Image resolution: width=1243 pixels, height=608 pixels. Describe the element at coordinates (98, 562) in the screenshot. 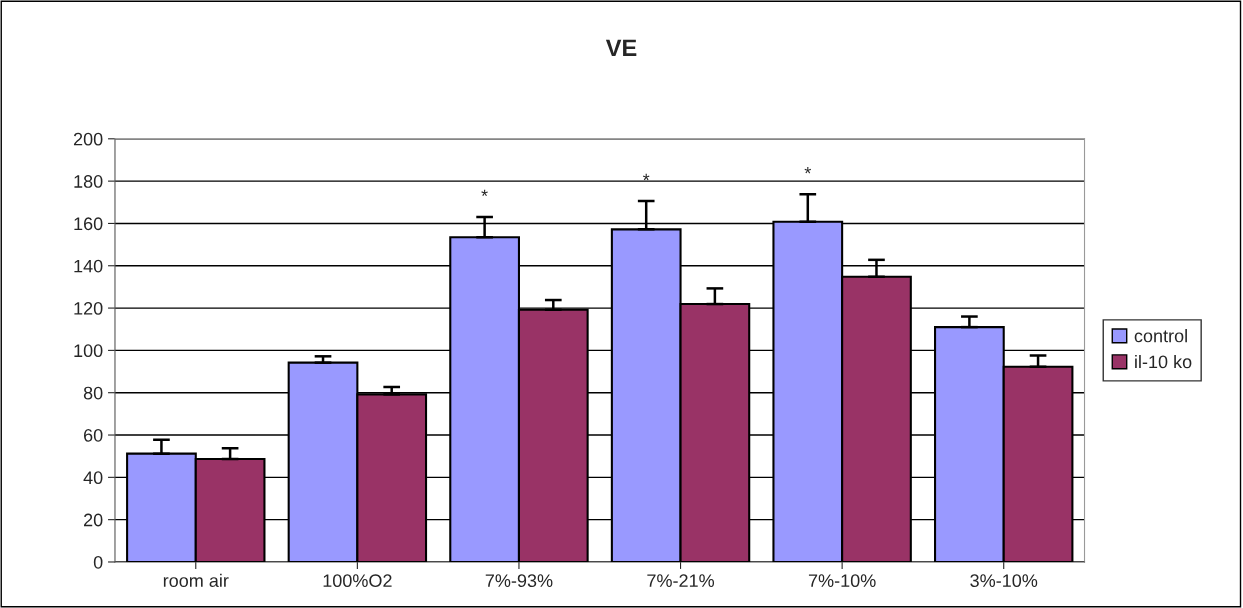

I see `y-tick-label: 0` at that location.